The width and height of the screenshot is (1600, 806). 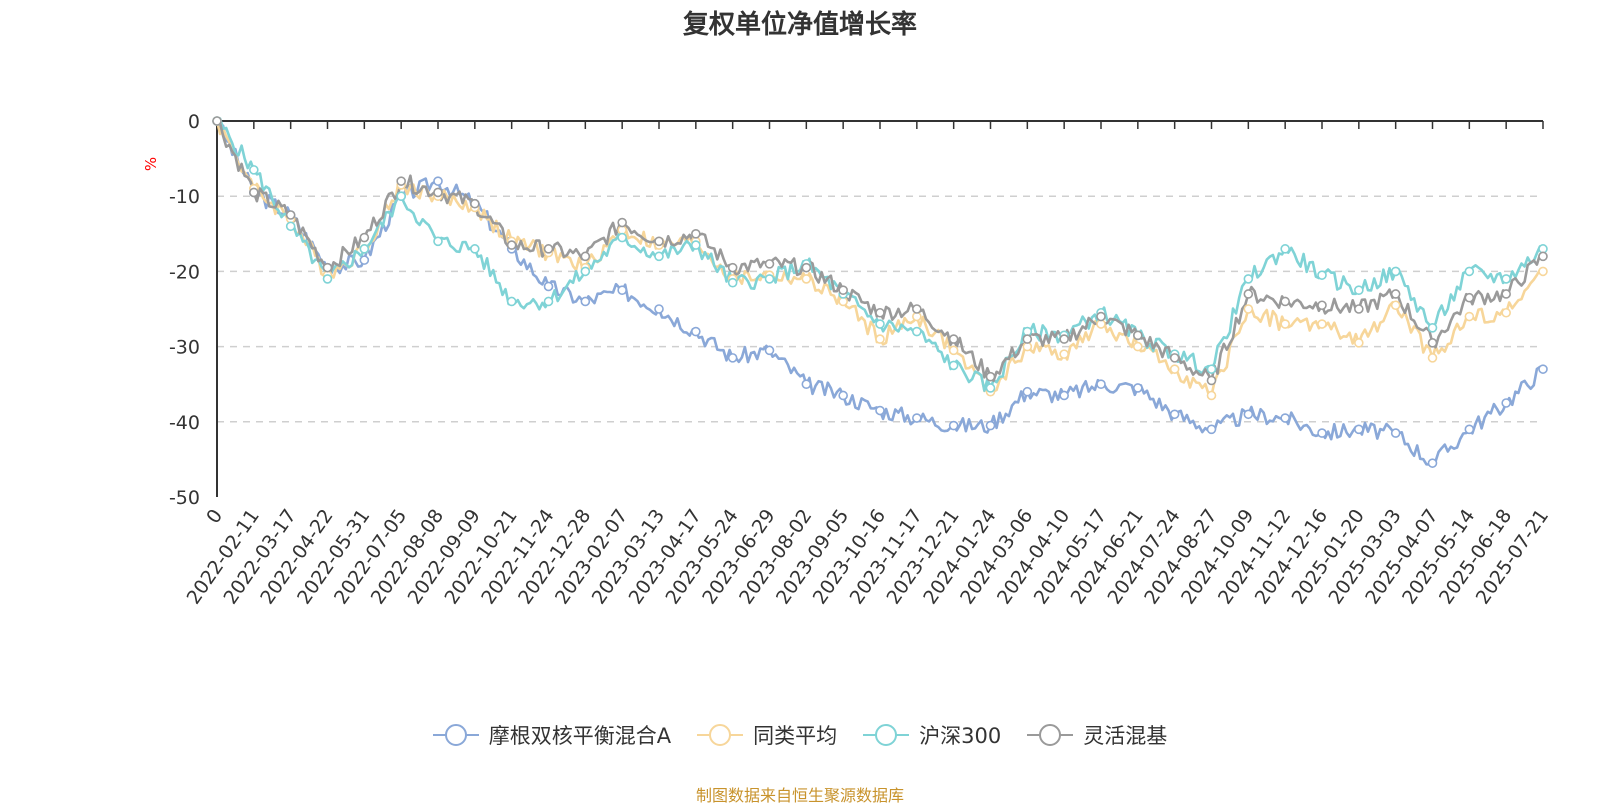 I want to click on y-tick-label: -20, so click(x=184, y=272).